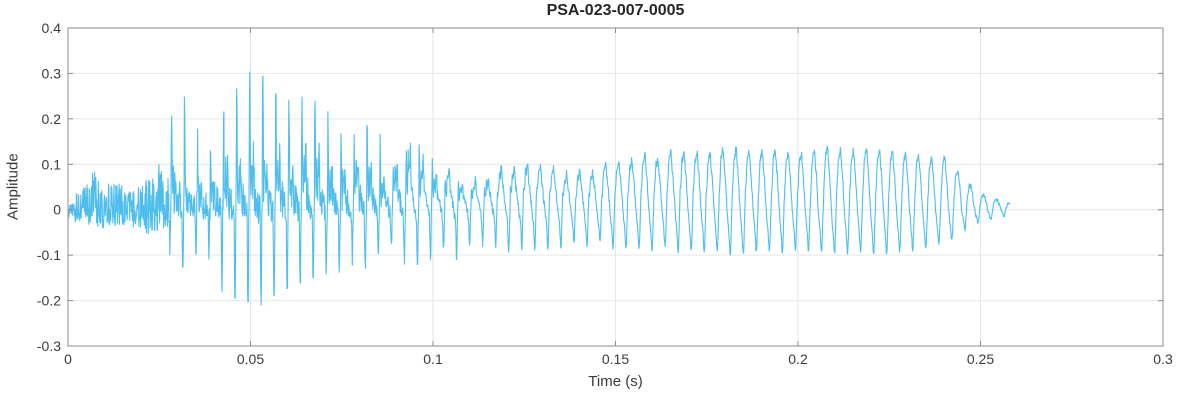 This screenshot has height=404, width=1177. What do you see at coordinates (980, 359) in the screenshot?
I see `x-tick-label: 0.25` at bounding box center [980, 359].